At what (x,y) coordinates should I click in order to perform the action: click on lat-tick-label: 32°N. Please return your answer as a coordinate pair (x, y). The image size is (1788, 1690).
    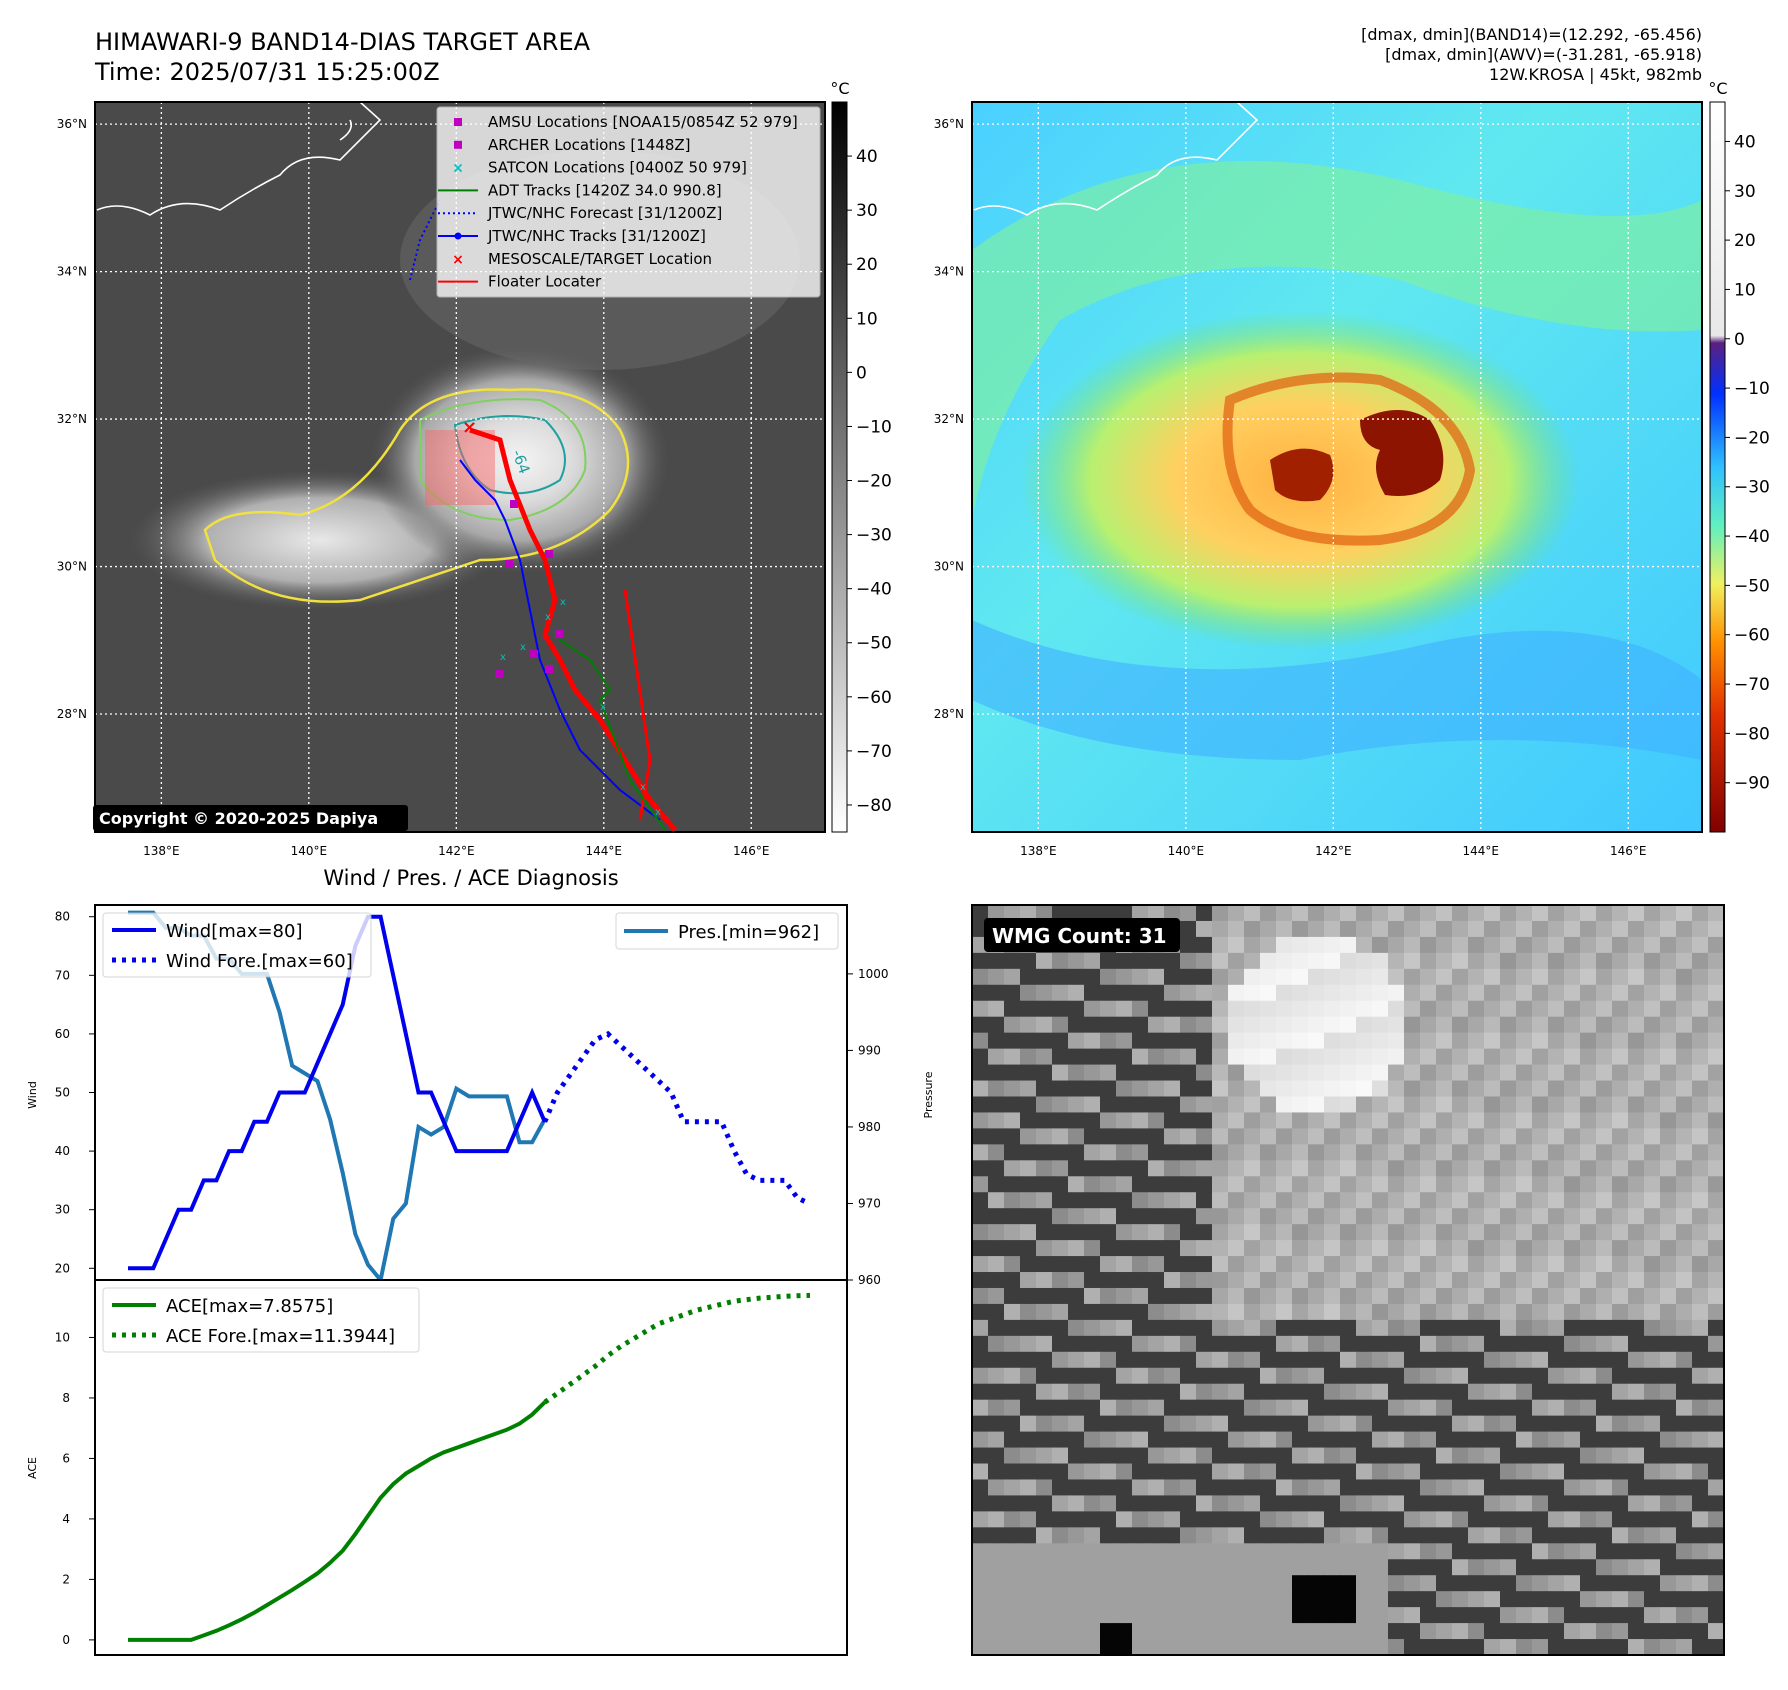
    Looking at the image, I should click on (949, 419).